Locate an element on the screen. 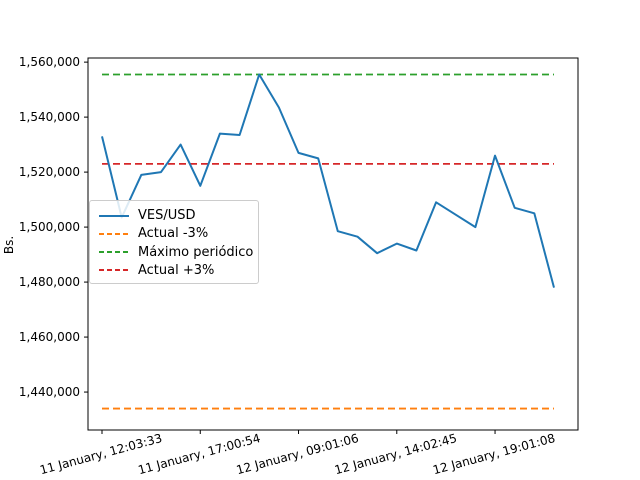 This screenshot has height=480, width=640. y-tick-label: 1,520,000 is located at coordinates (49, 172).